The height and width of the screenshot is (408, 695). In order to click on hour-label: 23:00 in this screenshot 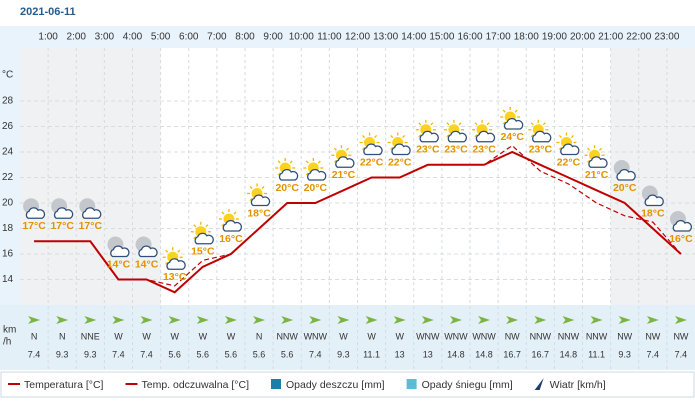, I will do `click(666, 37)`.